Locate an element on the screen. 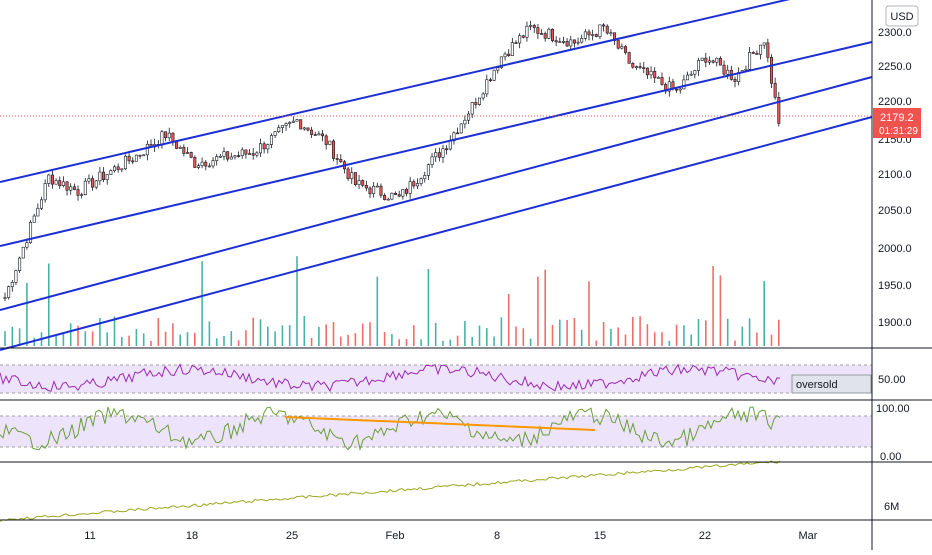  stoch-tick: 100.00 is located at coordinates (893, 409).